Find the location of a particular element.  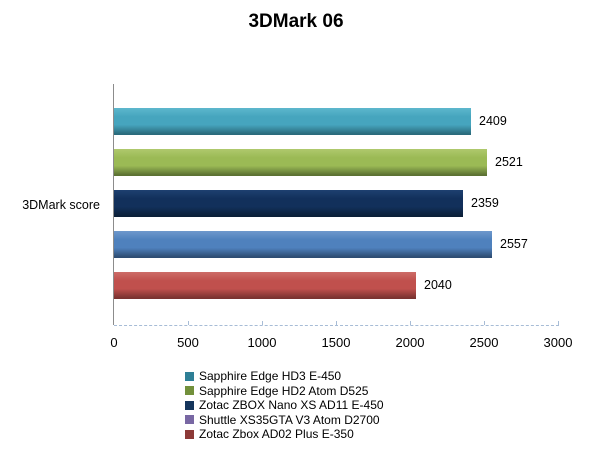

x-axis-tick-label: 0 is located at coordinates (114, 342).